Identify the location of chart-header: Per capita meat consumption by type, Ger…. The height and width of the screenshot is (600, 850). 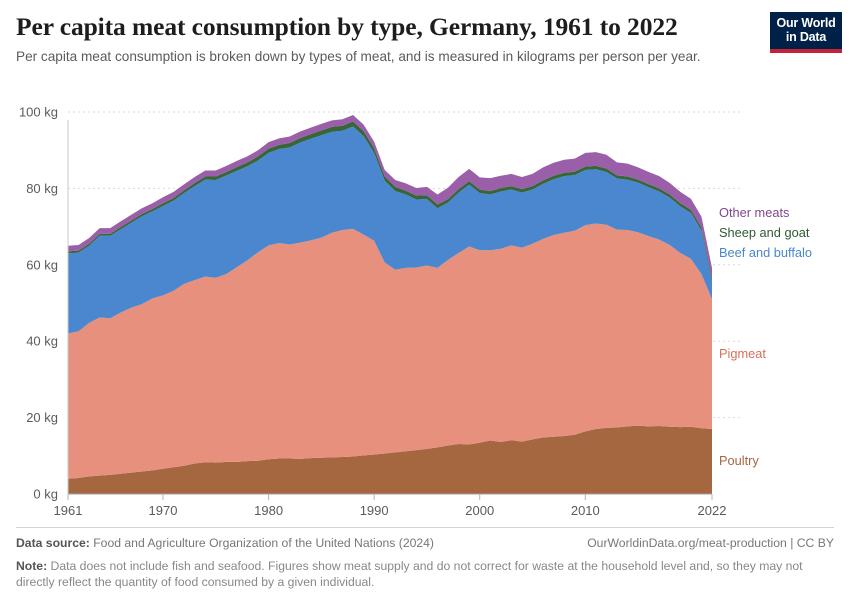
(384, 39).